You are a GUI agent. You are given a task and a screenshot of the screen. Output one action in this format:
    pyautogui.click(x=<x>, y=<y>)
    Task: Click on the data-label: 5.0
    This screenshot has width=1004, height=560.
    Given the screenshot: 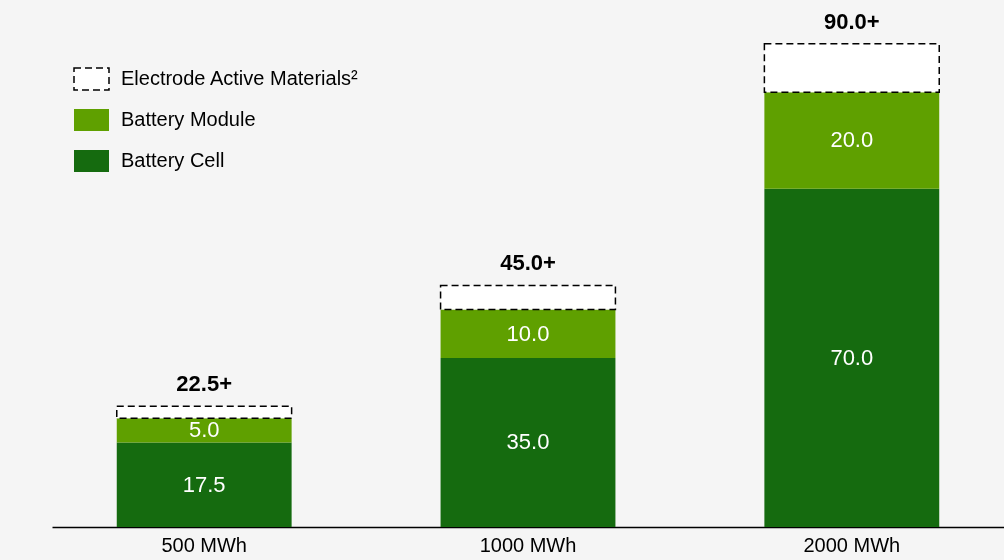 What is the action you would take?
    pyautogui.click(x=204, y=430)
    